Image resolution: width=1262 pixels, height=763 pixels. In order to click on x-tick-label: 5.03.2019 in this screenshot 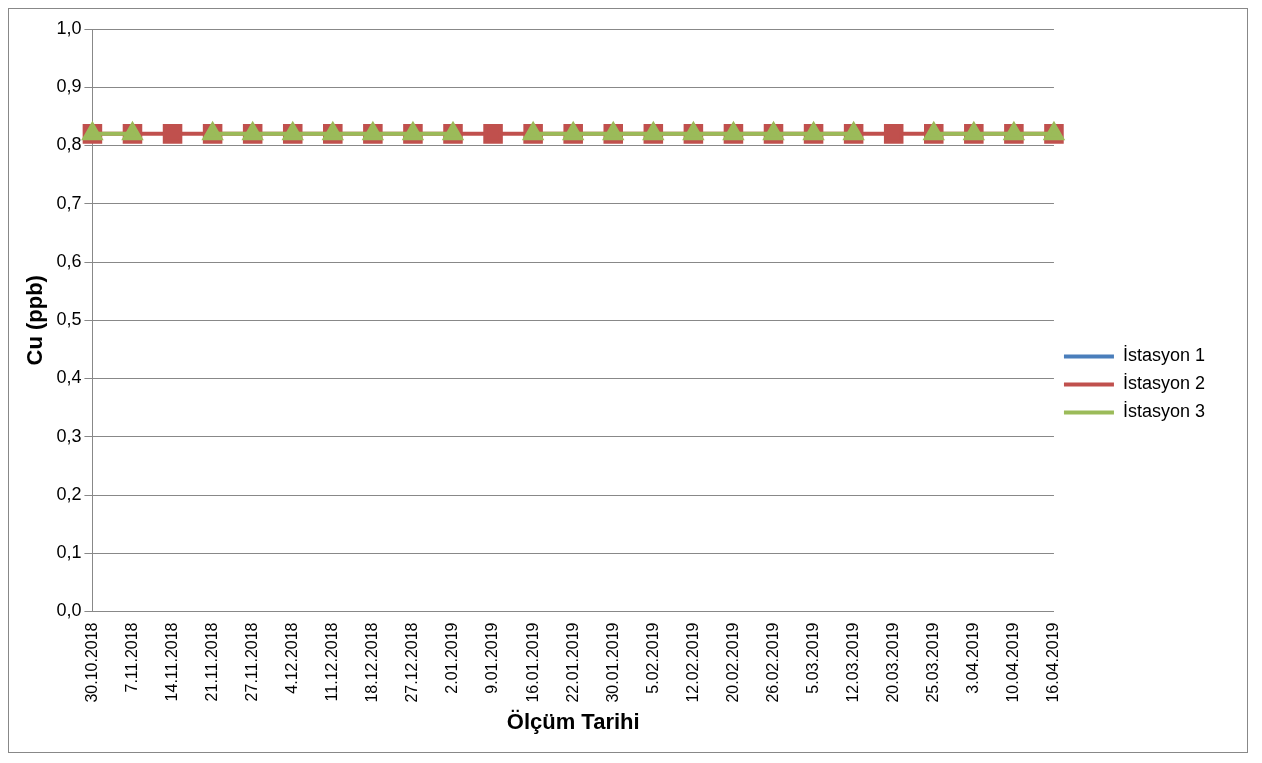, I will do `click(812, 658)`.